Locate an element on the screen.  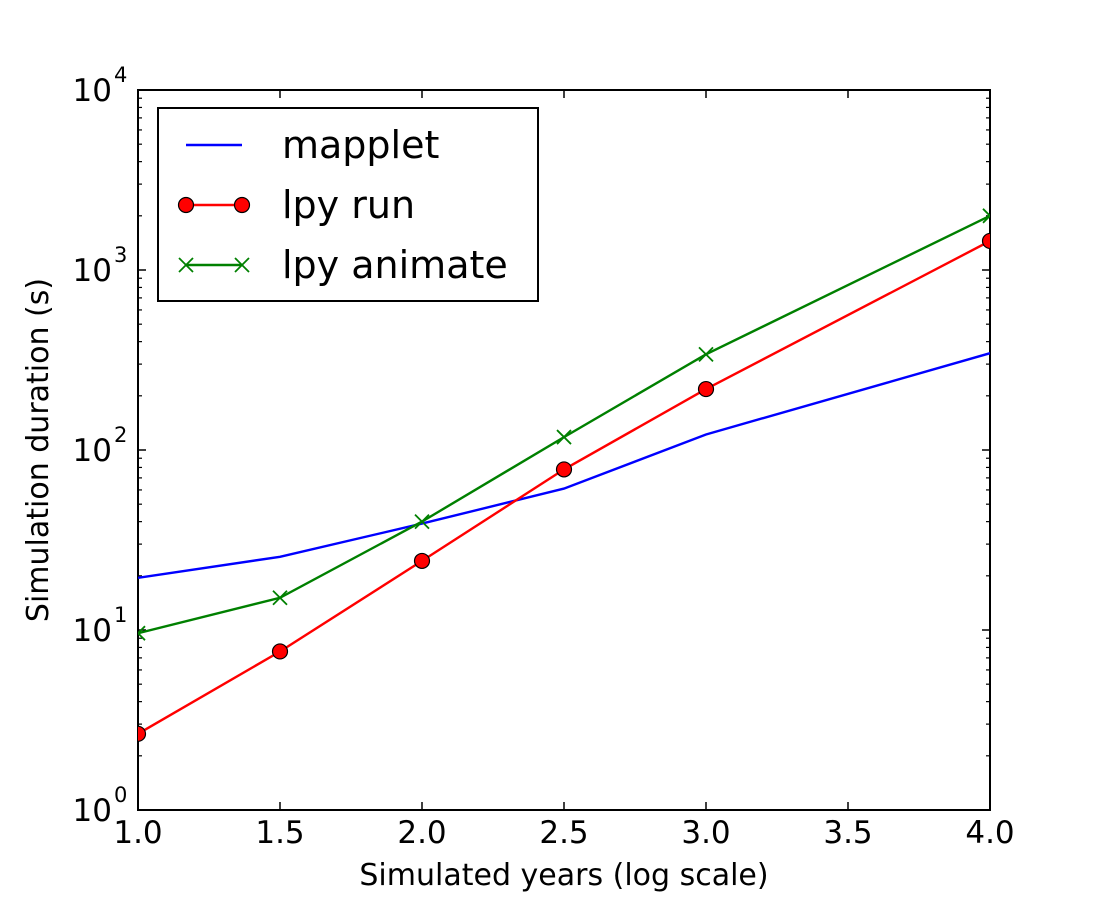
x-tick-label: 3.0 is located at coordinates (705, 833).